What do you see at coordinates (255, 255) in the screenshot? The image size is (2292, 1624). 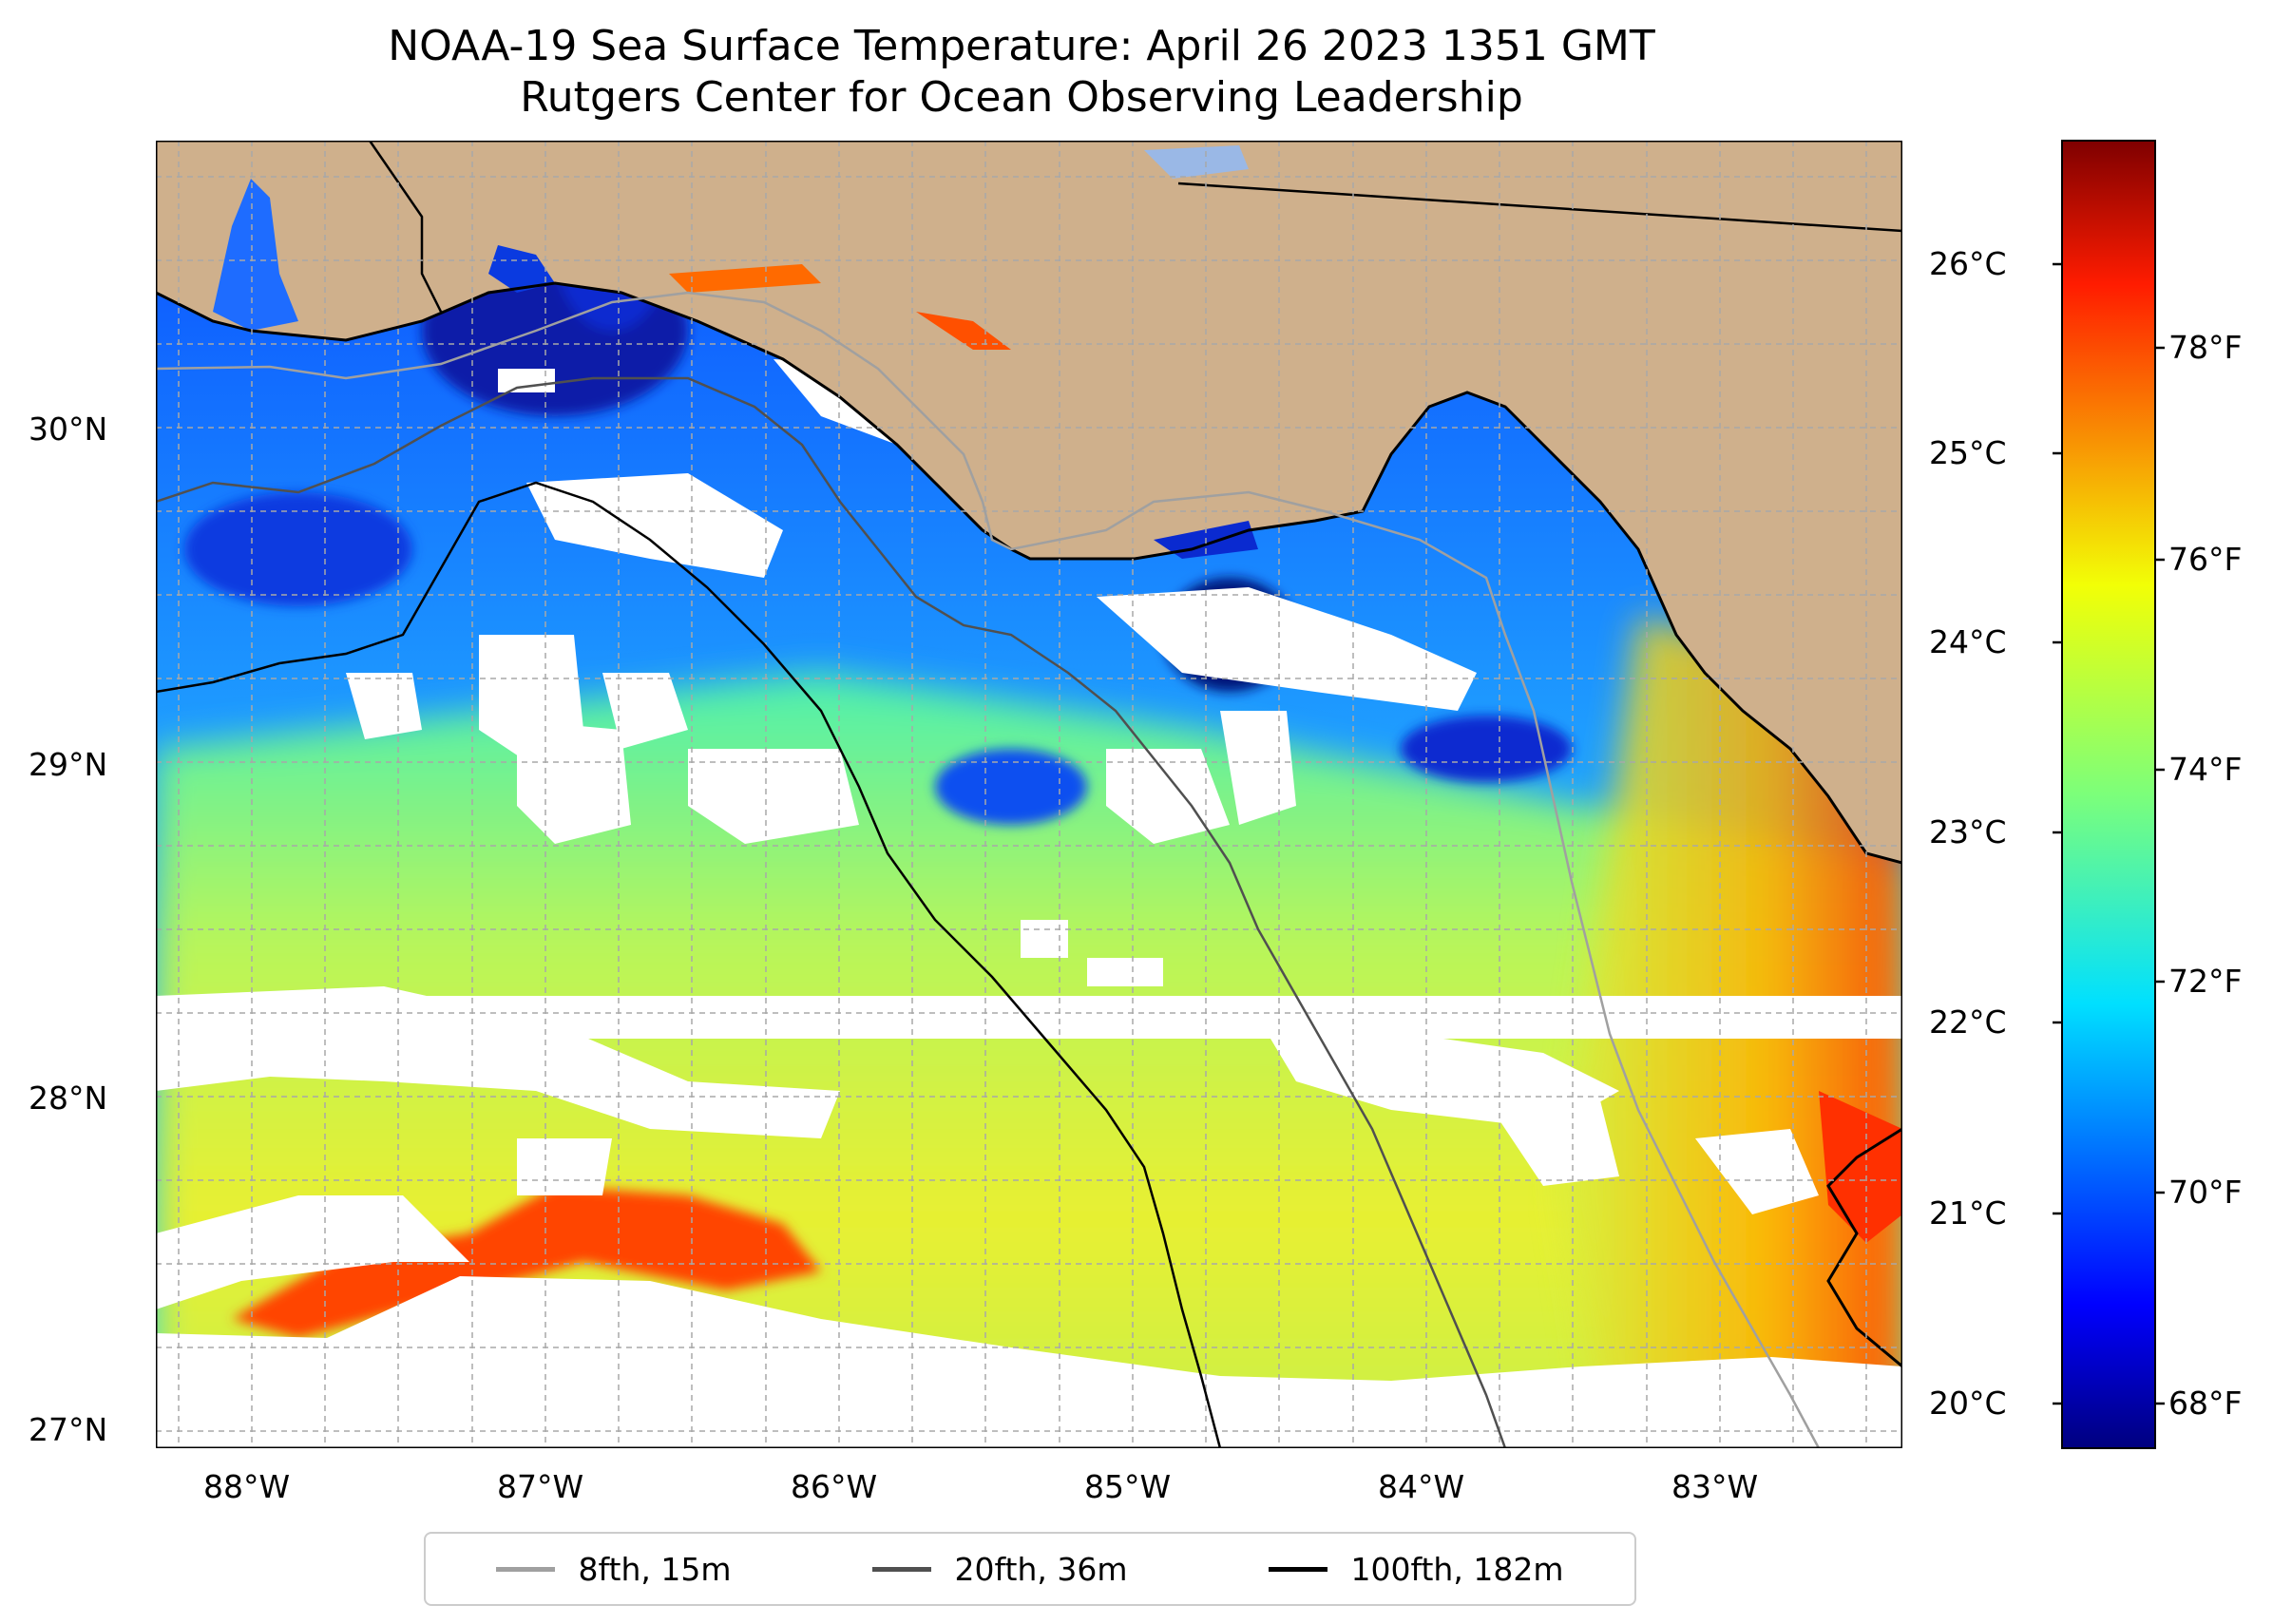 I see `mobile-bay` at bounding box center [255, 255].